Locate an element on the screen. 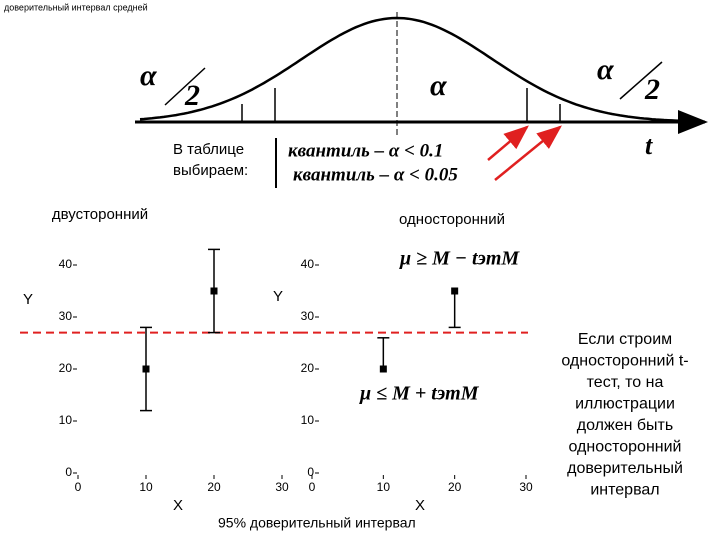  table-note: выбираем: is located at coordinates (210, 170).